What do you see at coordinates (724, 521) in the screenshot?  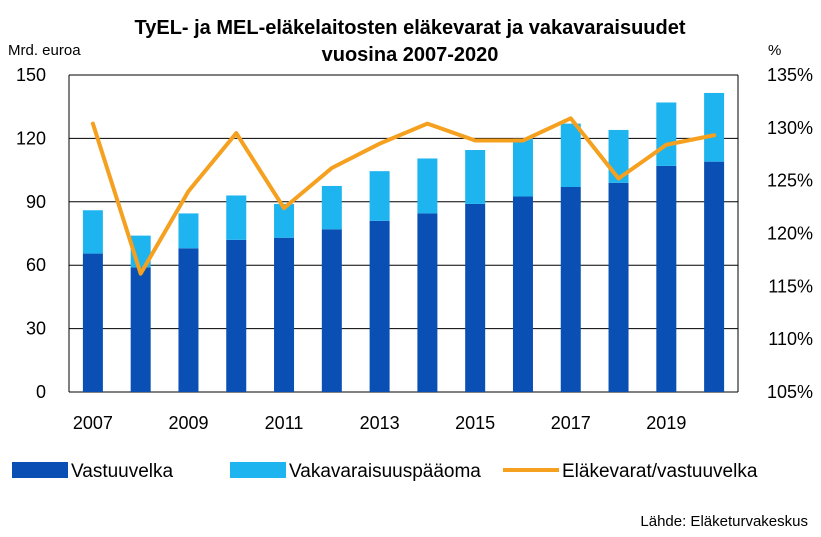 I see `source-note: Lähde: Eläketurvakeskus` at bounding box center [724, 521].